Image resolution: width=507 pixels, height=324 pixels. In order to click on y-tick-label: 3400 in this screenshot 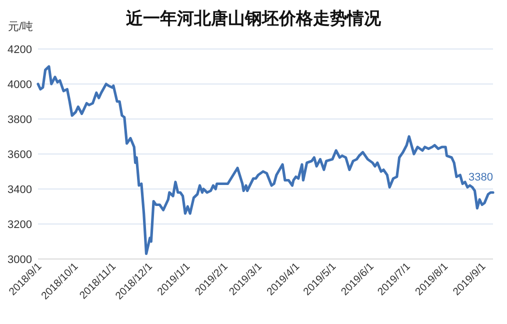, I will do `click(20, 190)`.